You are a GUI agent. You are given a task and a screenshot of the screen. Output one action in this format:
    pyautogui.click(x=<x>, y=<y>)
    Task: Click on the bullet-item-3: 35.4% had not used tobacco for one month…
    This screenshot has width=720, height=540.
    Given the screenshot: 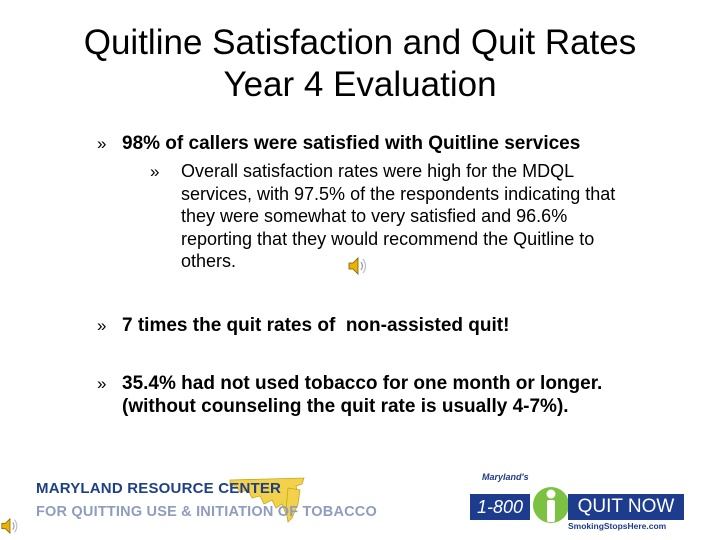 What is the action you would take?
    pyautogui.click(x=362, y=395)
    